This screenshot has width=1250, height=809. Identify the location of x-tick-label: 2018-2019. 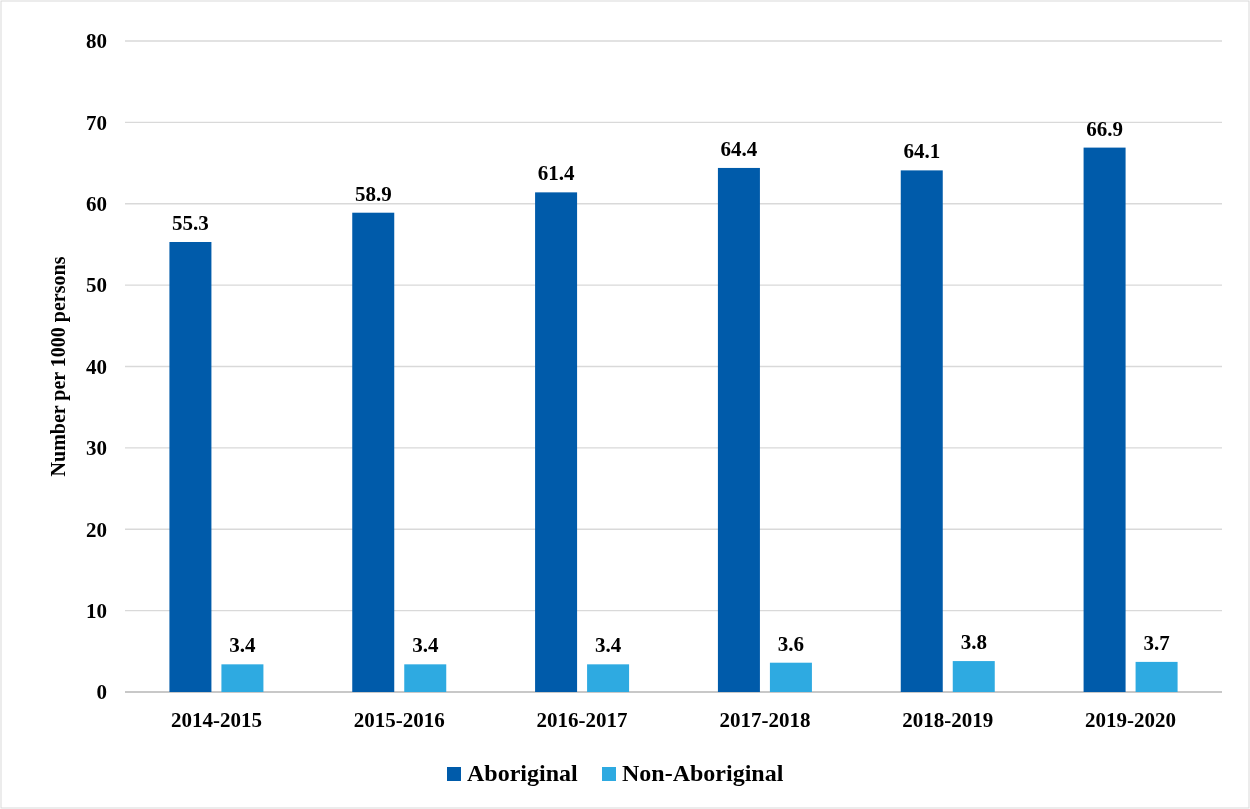
(948, 720).